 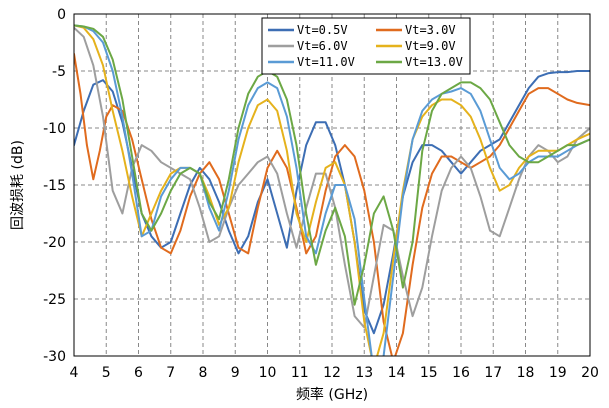 What do you see at coordinates (590, 373) in the screenshot?
I see `x-tick-label: 20` at bounding box center [590, 373].